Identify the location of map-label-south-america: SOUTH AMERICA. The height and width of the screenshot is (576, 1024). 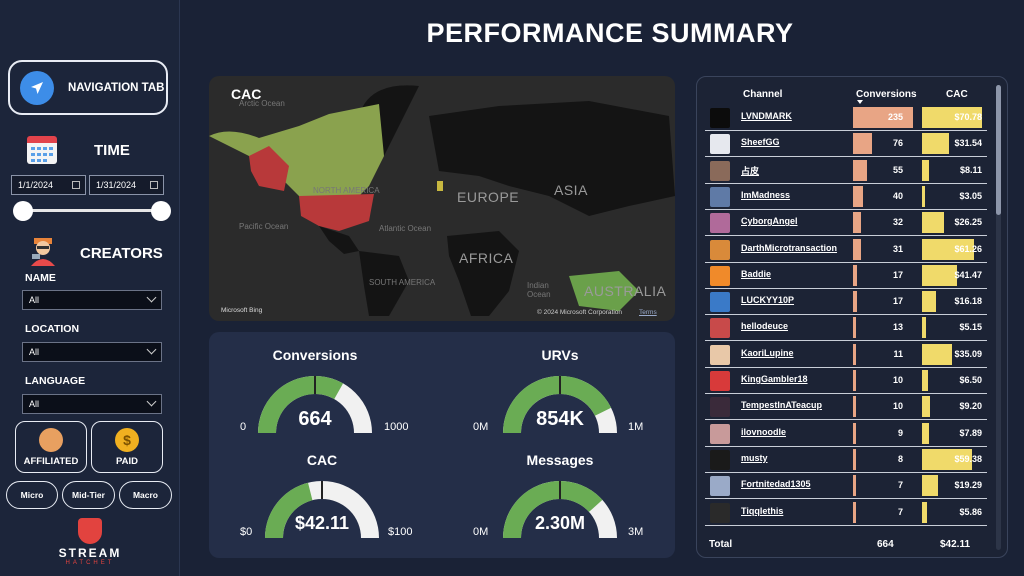
(402, 282).